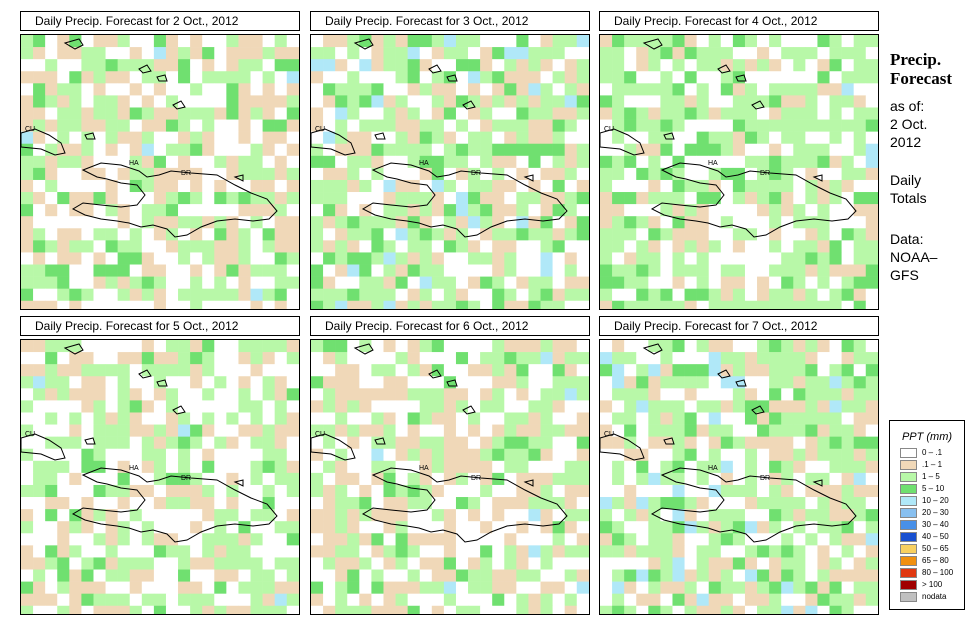 This screenshot has height=635, width=975. What do you see at coordinates (186, 478) in the screenshot?
I see `country-label-dominican-republic: DR` at bounding box center [186, 478].